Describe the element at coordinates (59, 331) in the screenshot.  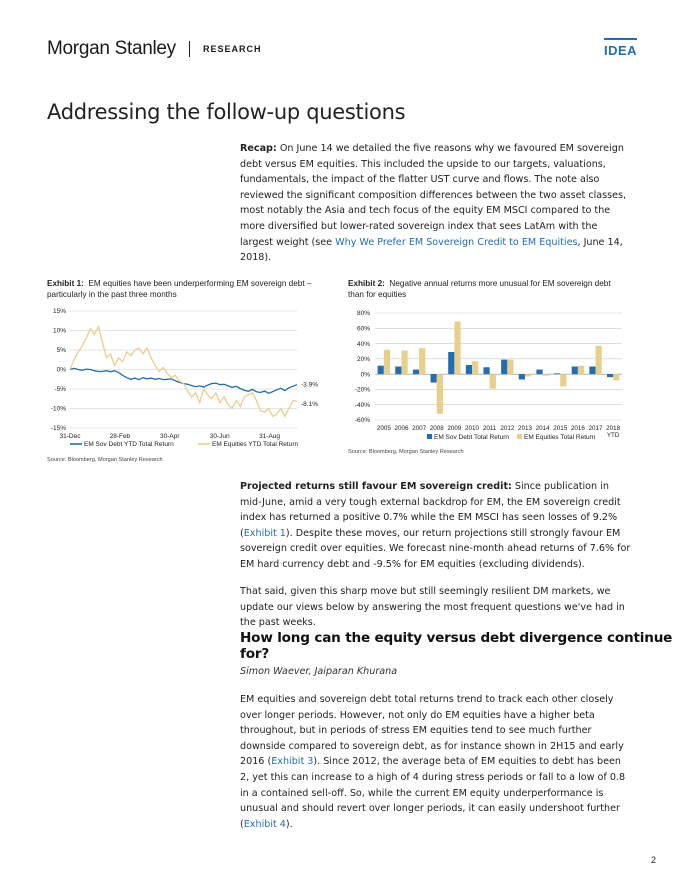
I see `y-tick-label: 10%` at that location.